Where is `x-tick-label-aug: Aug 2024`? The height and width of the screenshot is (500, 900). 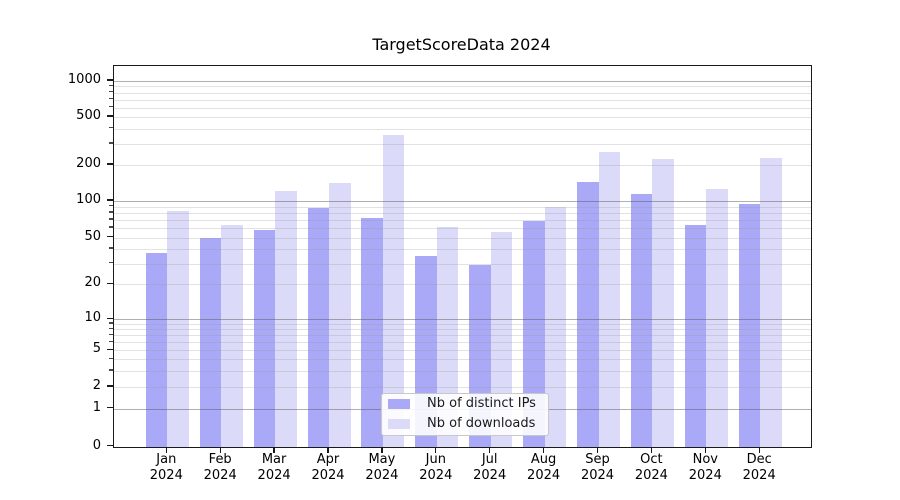 x-tick-label-aug: Aug 2024 is located at coordinates (544, 467).